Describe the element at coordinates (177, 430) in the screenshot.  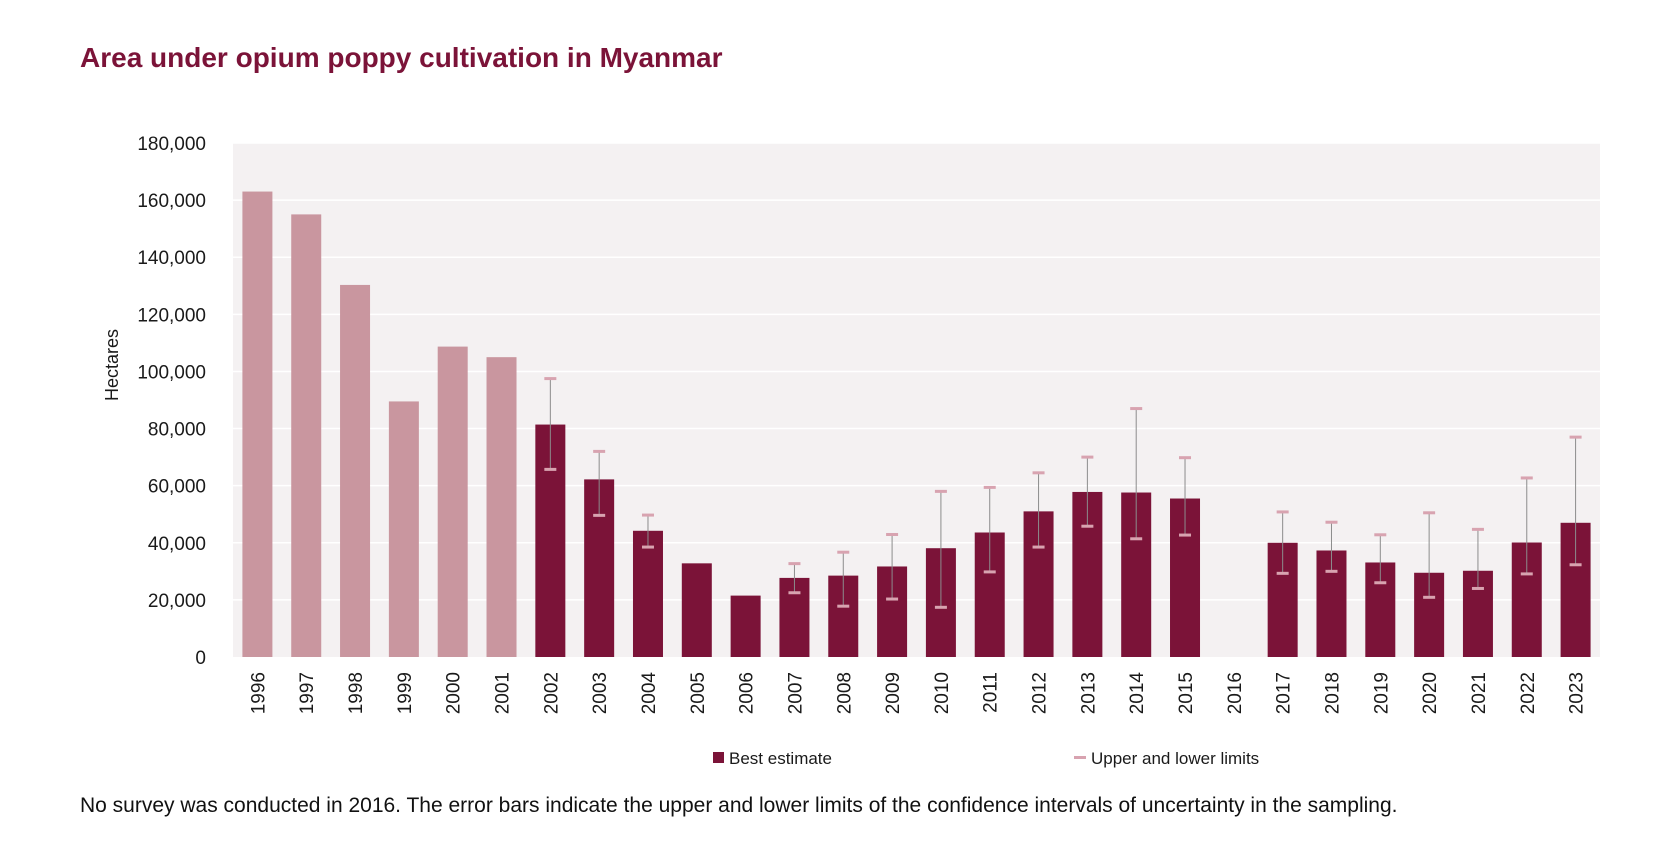
I see `y-tick-label: 80,000` at that location.